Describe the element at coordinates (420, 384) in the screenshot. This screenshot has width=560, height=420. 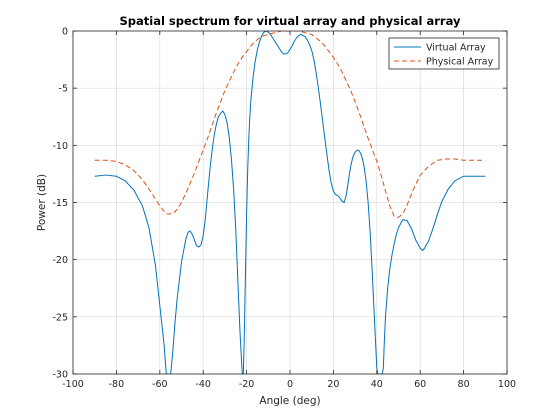
I see `x-tick-label: 60` at that location.